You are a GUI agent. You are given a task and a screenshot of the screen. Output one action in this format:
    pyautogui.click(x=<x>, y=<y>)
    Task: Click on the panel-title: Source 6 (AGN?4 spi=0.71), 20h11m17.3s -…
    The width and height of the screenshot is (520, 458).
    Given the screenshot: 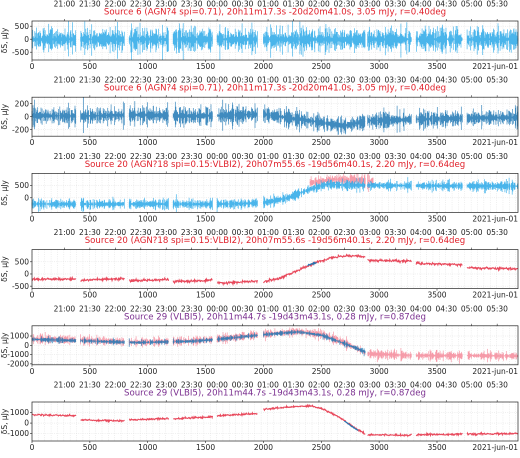 What is the action you would take?
    pyautogui.click(x=275, y=13)
    